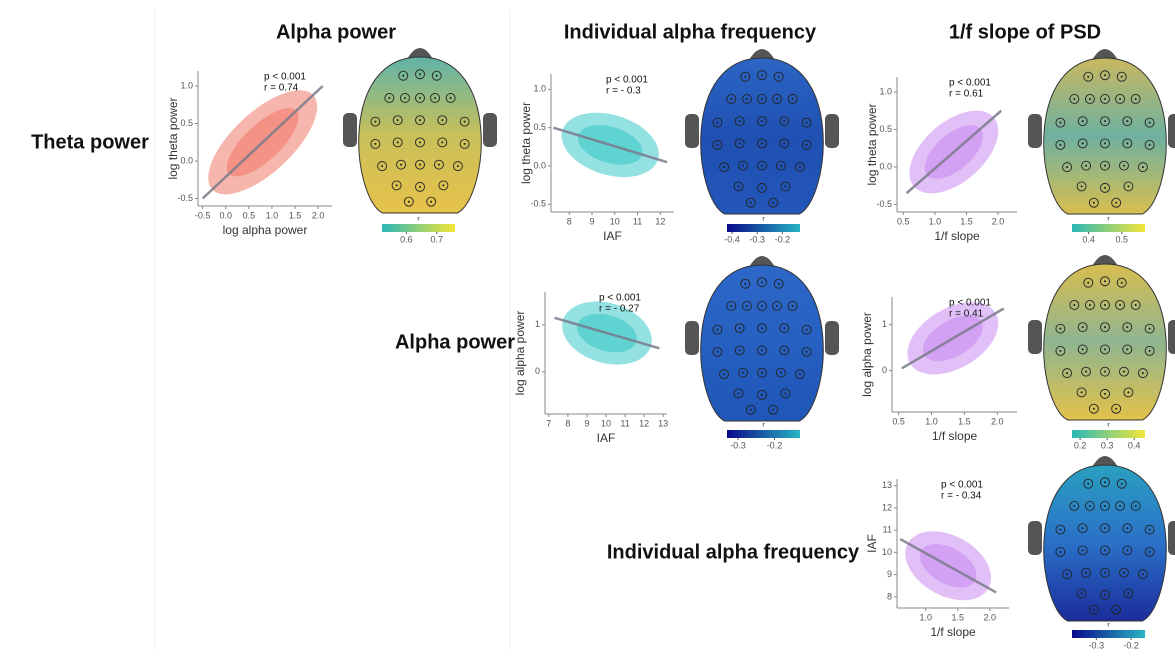 This screenshot has height=660, width=1175. What do you see at coordinates (1107, 445) in the screenshot?
I see `colorbar-tick-label: 0.3` at bounding box center [1107, 445].